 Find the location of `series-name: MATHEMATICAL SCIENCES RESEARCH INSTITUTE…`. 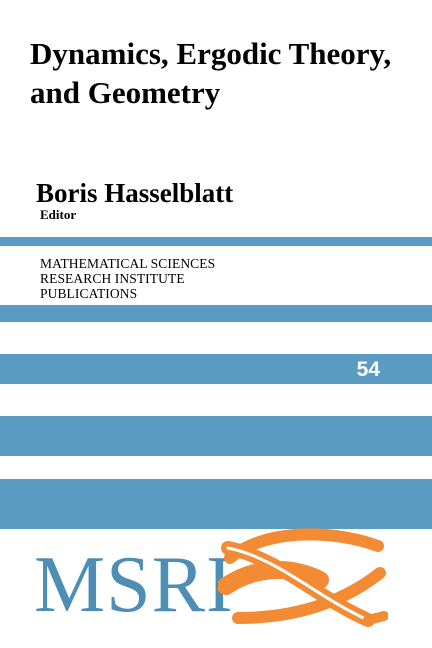

series-name: MATHEMATICAL SCIENCES RESEARCH INSTITUTE… is located at coordinates (127, 278).